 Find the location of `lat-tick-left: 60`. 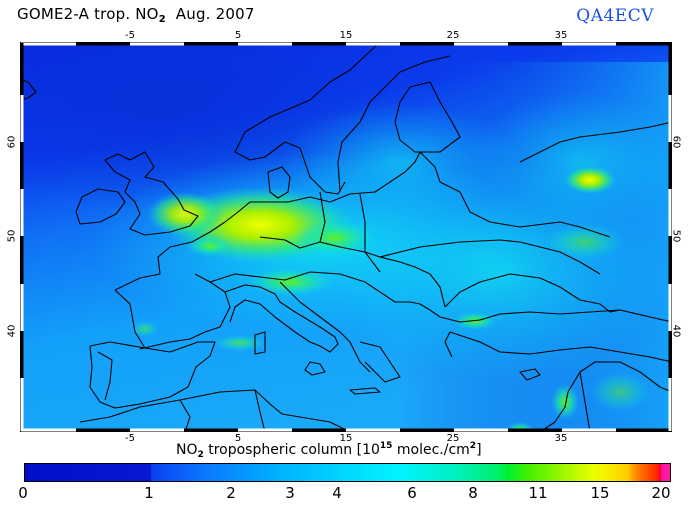

lat-tick-left: 60 is located at coordinates (12, 142).